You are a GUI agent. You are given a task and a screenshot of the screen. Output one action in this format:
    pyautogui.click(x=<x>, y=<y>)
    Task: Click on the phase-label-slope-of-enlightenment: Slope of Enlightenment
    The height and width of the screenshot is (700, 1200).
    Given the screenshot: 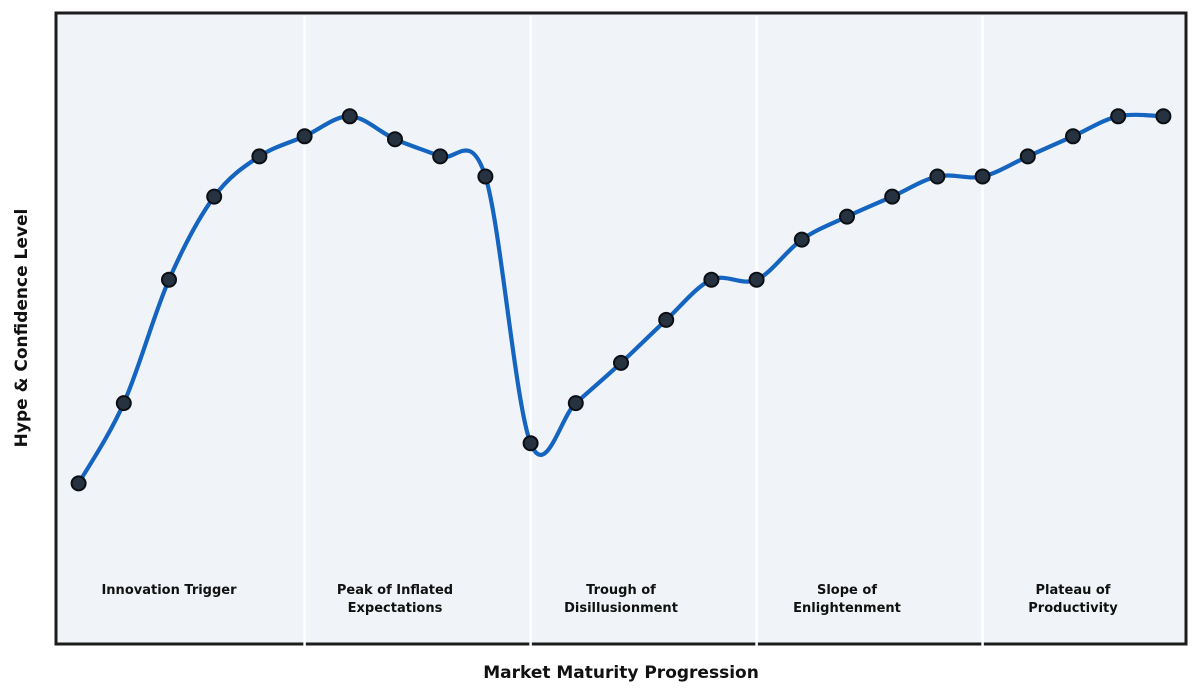 What is the action you would take?
    pyautogui.click(x=847, y=599)
    